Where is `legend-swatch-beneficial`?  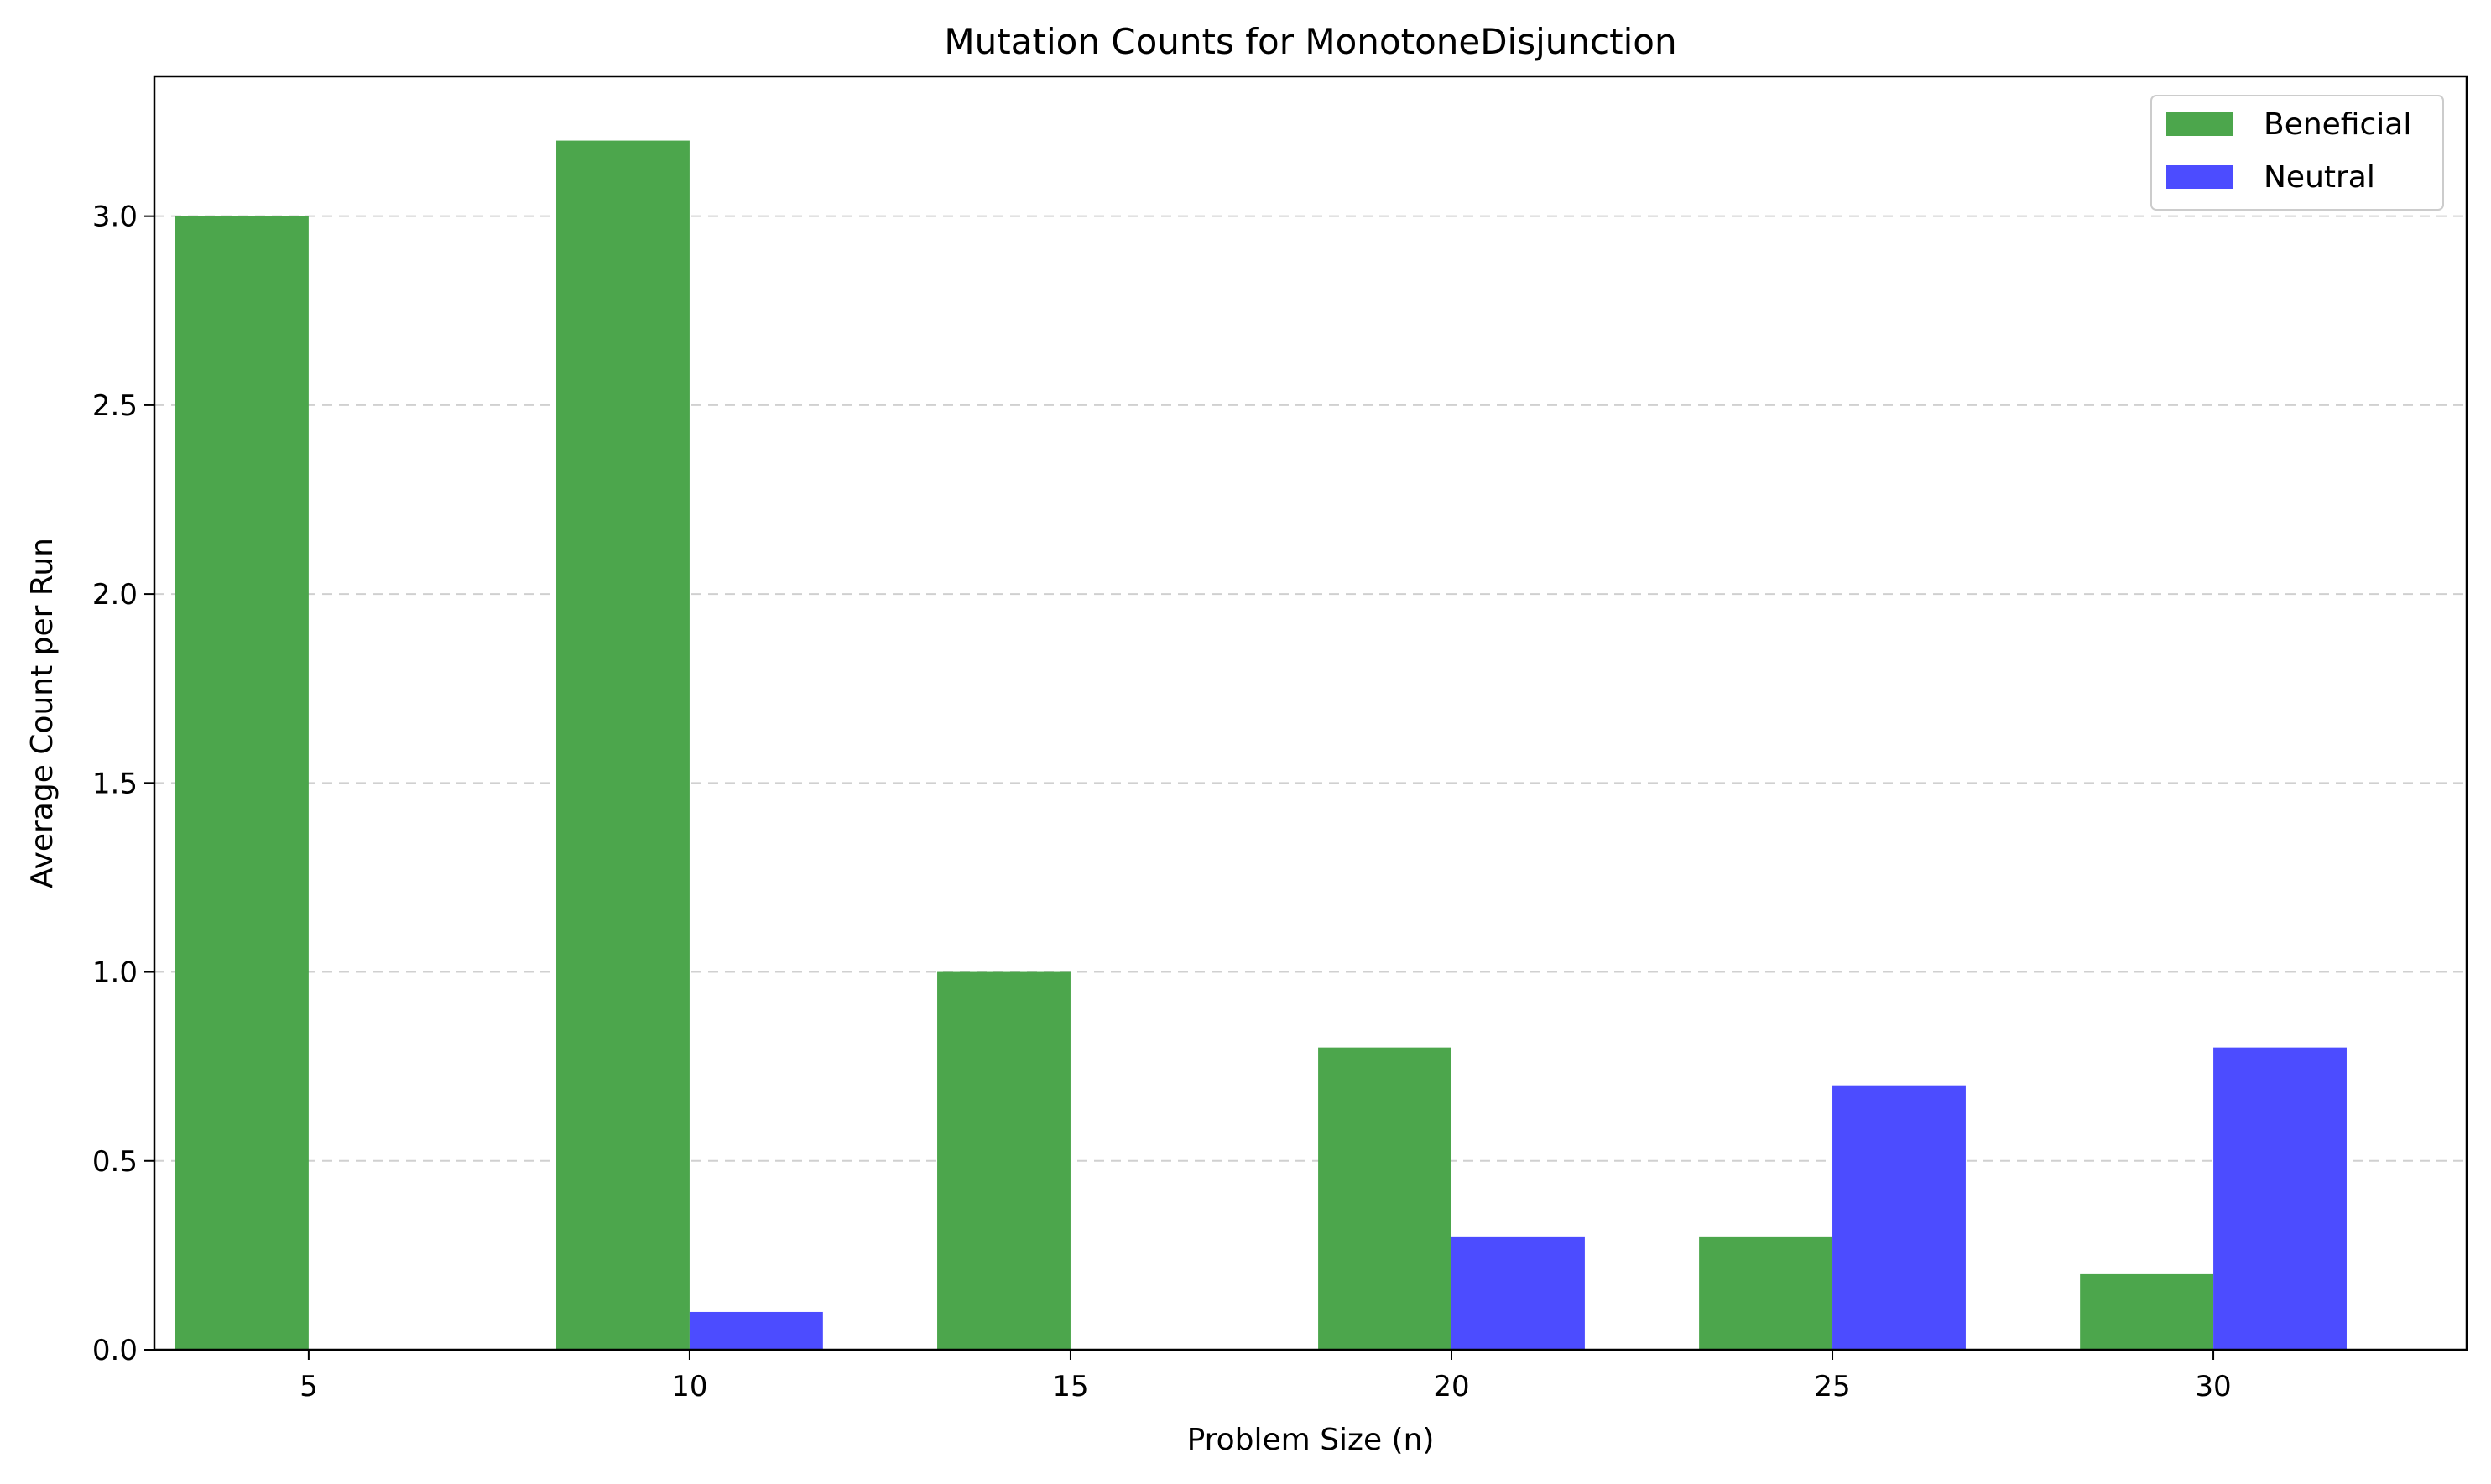
legend-swatch-beneficial is located at coordinates (2200, 124).